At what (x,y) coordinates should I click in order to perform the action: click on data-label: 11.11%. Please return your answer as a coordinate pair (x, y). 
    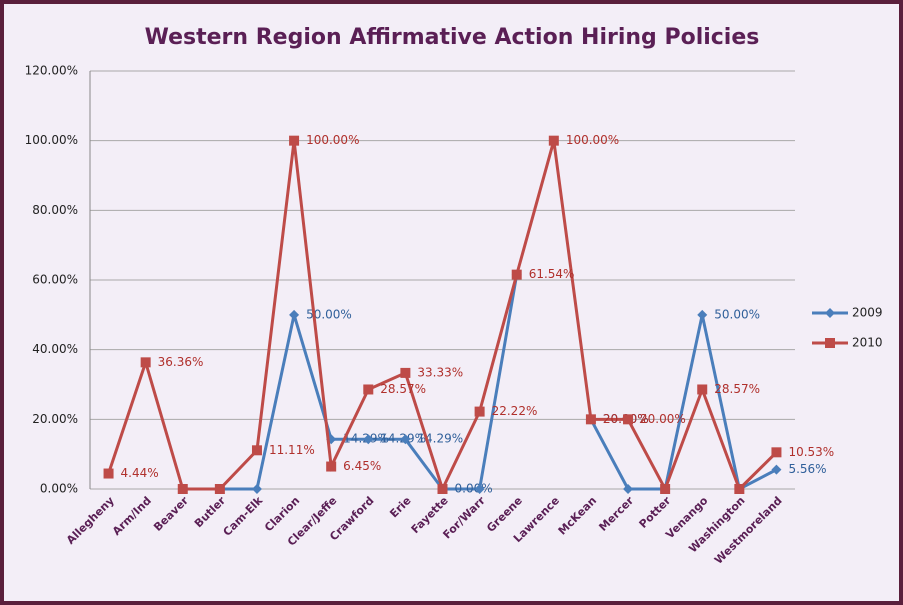
    Looking at the image, I should click on (292, 450).